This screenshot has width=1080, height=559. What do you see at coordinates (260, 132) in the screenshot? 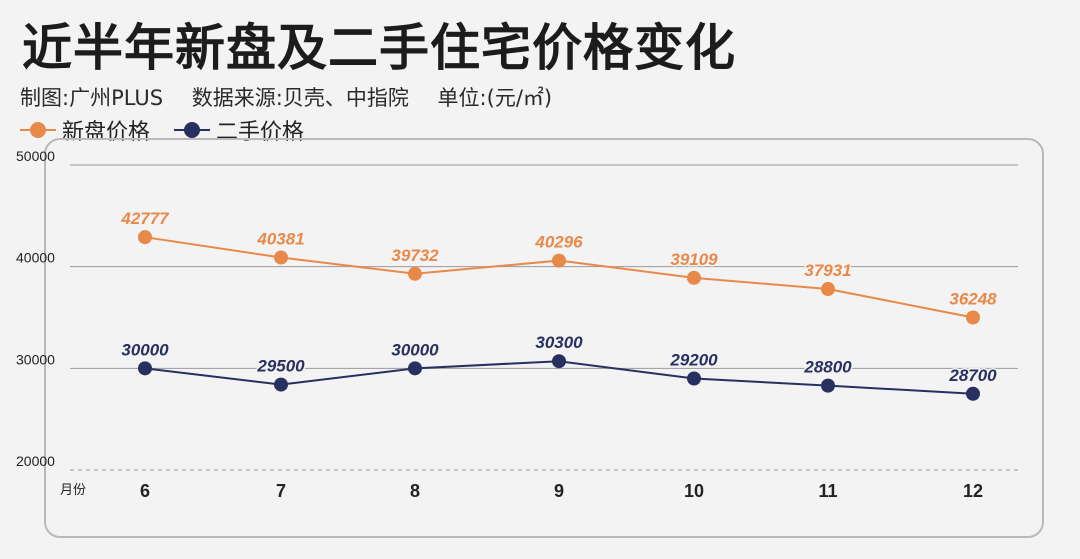
I see `legend-label-second-hand: 二手价格` at bounding box center [260, 132].